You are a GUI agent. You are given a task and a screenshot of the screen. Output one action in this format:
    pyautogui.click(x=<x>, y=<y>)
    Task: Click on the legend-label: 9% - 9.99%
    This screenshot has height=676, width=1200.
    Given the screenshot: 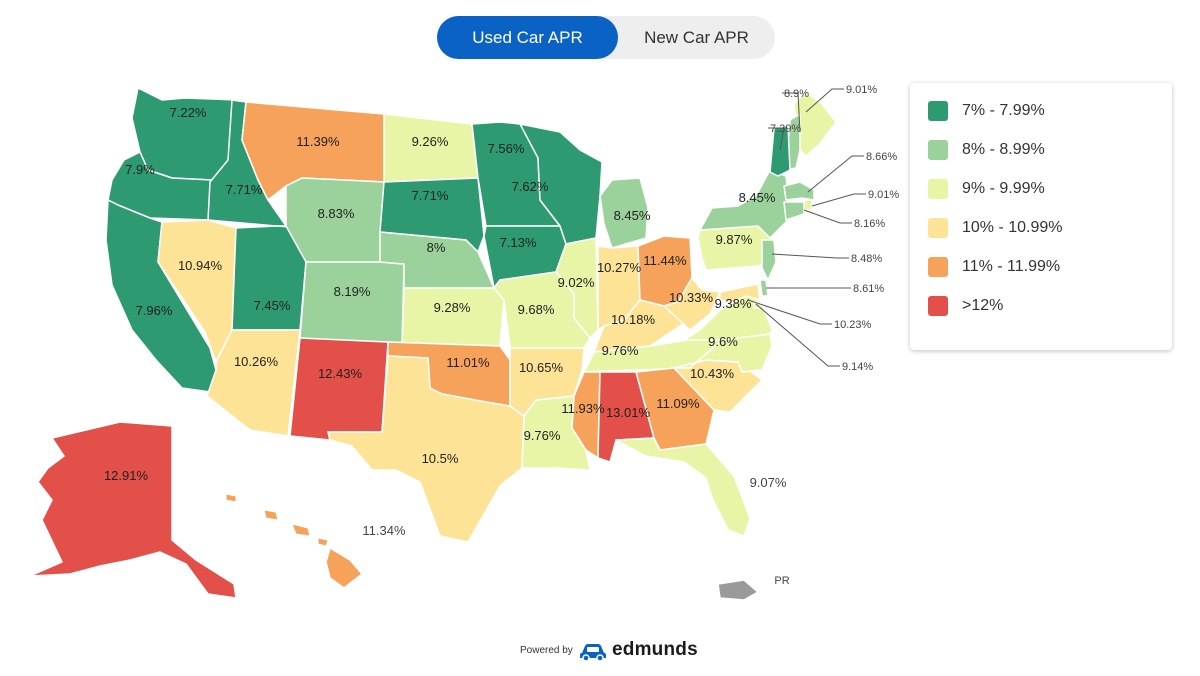 What is the action you would take?
    pyautogui.click(x=1003, y=188)
    